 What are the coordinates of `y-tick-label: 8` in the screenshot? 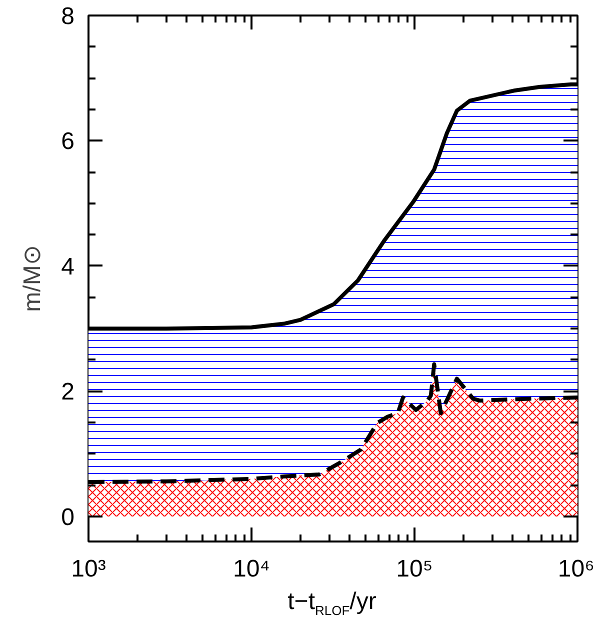 It's located at (68, 16).